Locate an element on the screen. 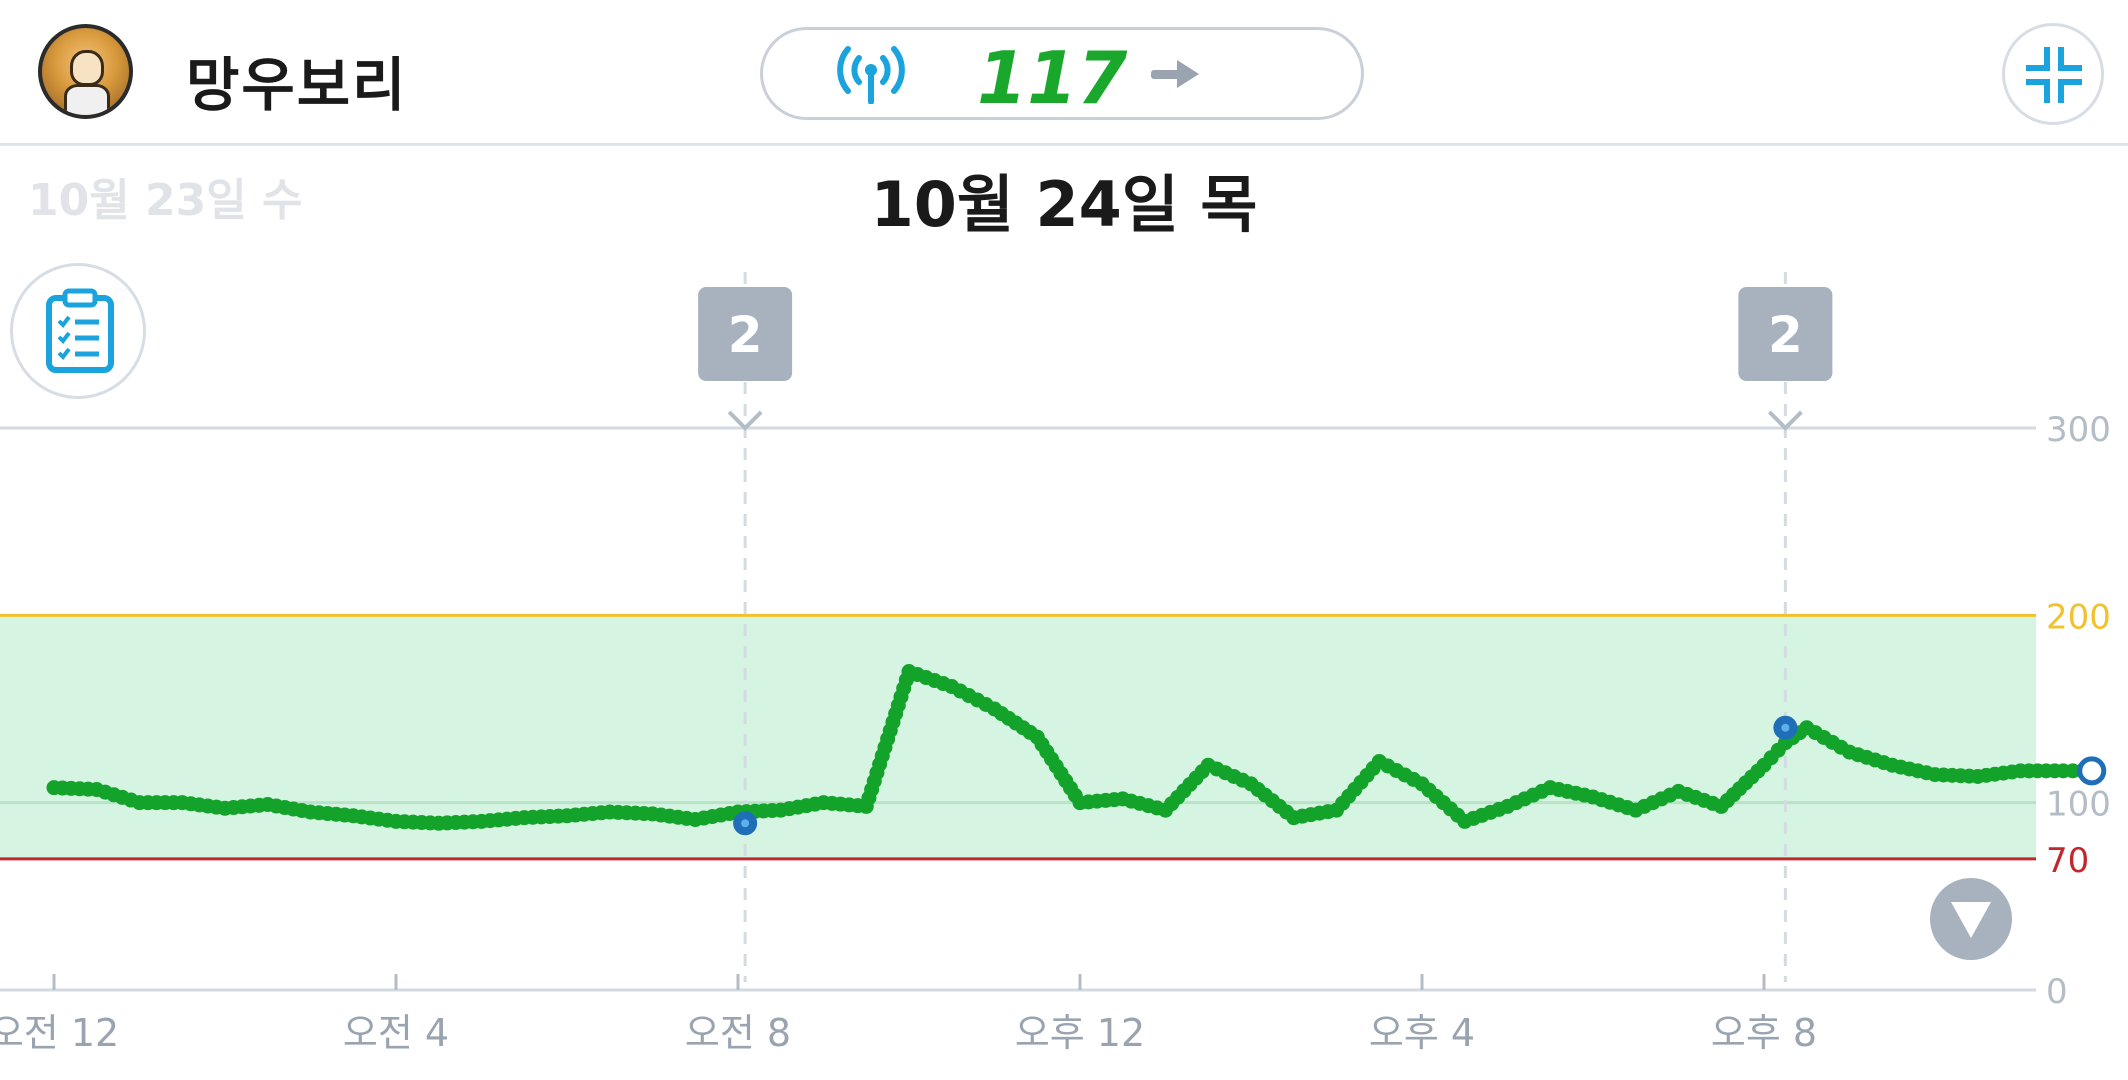 The width and height of the screenshot is (2128, 1080). current-reading-value: 117 is located at coordinates (1052, 78).